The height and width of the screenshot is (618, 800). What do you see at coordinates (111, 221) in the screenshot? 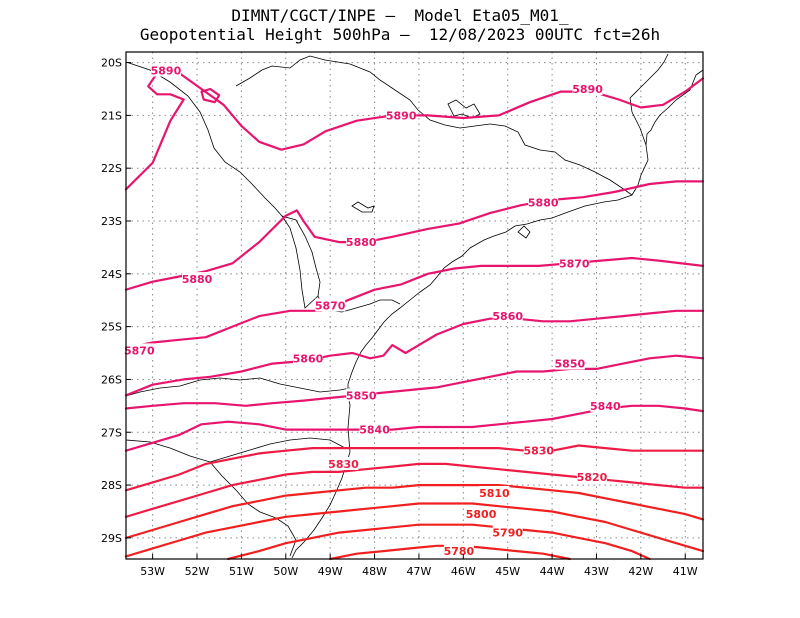
I see `y-tick-label: 23S` at bounding box center [111, 221].